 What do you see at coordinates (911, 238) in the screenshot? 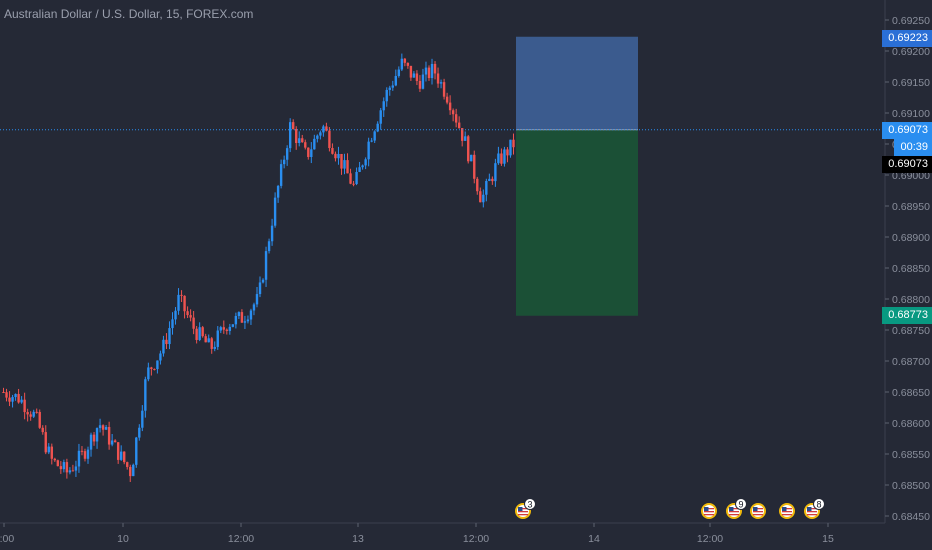
I see `price-tick-label: 0.68900` at bounding box center [911, 238].